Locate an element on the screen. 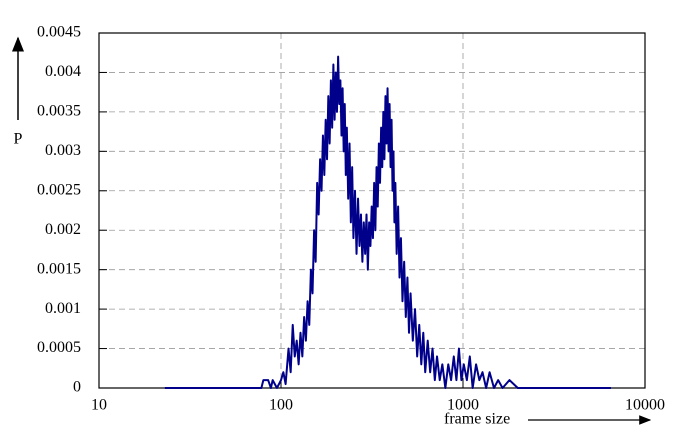 The image size is (697, 439). y-tick-label: 0.001 is located at coordinates (63, 308).